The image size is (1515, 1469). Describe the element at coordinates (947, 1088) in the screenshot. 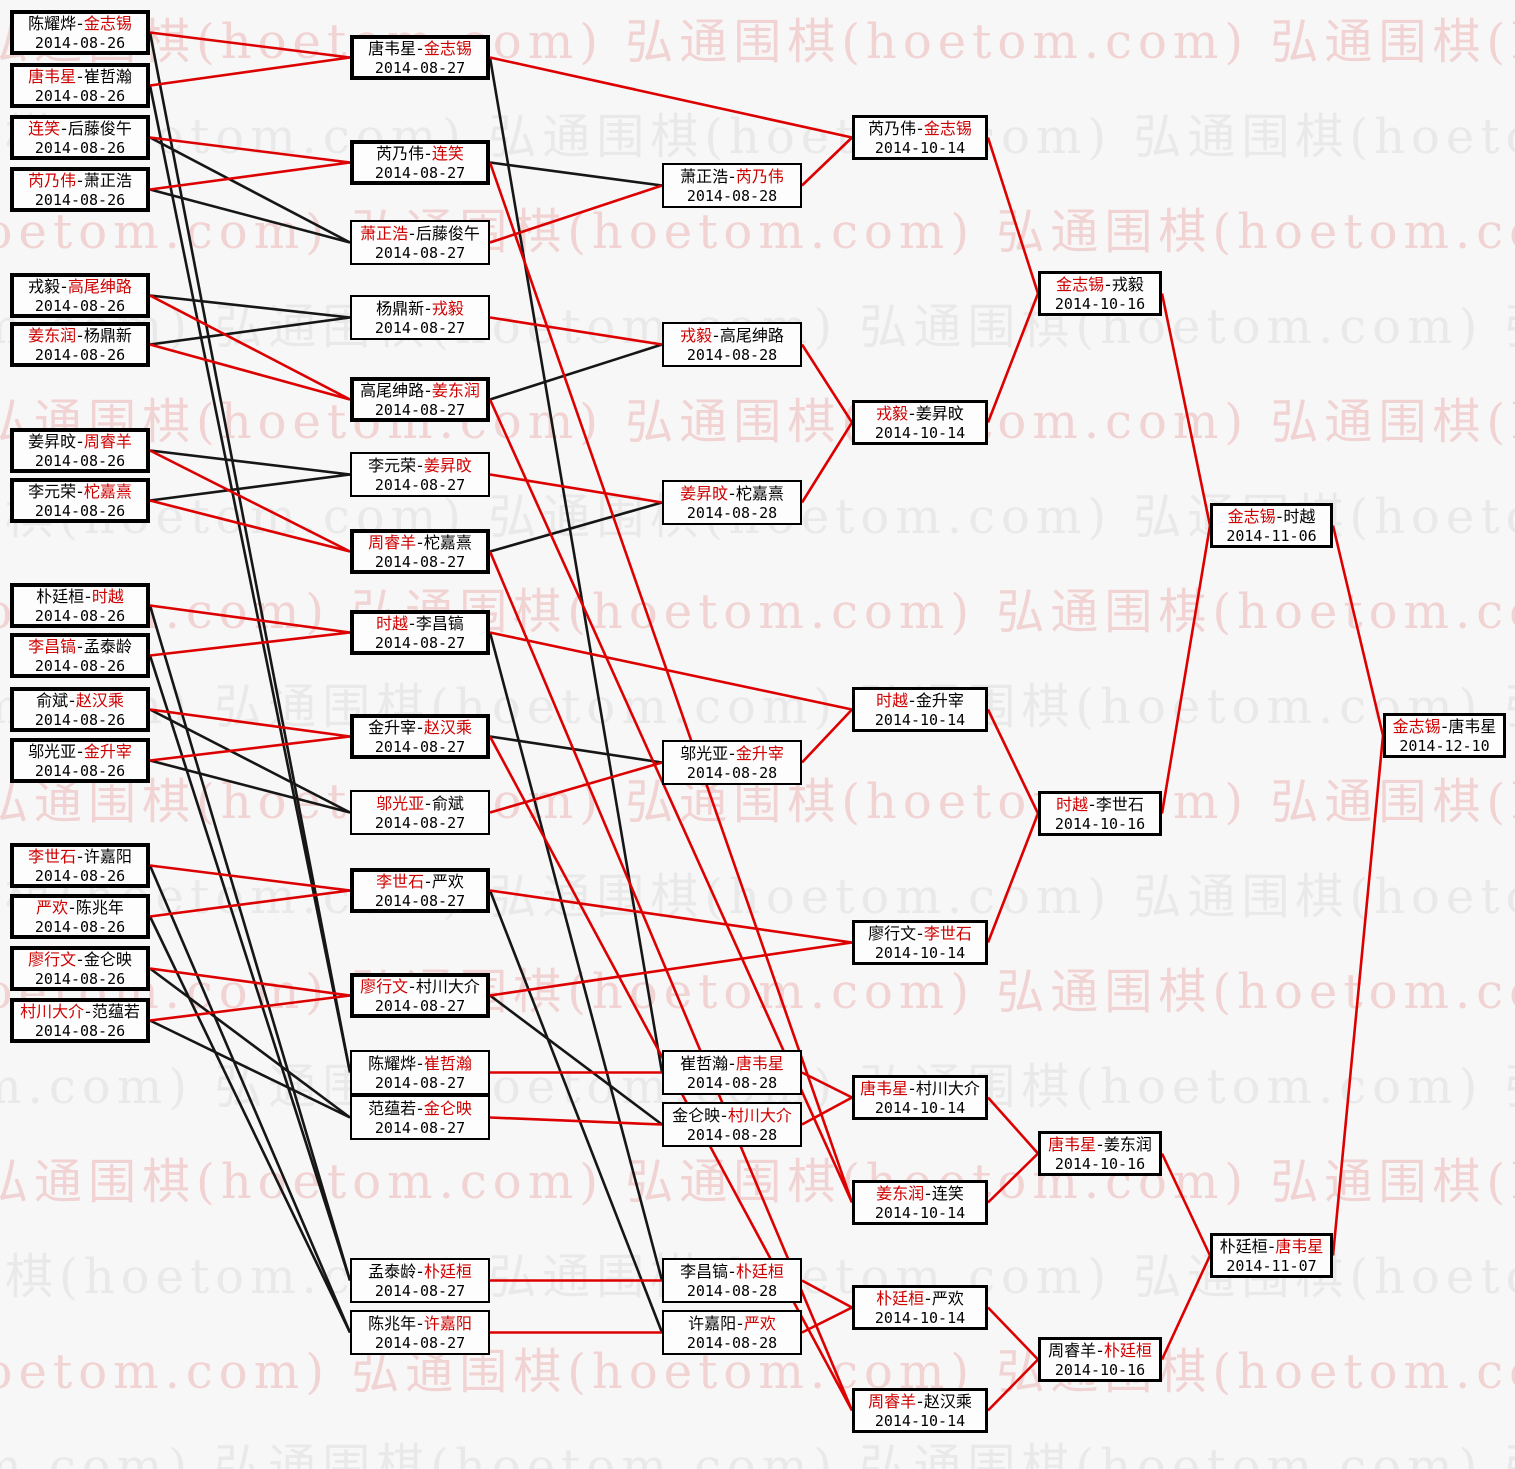

I see `player2-name: 村川大介` at that location.